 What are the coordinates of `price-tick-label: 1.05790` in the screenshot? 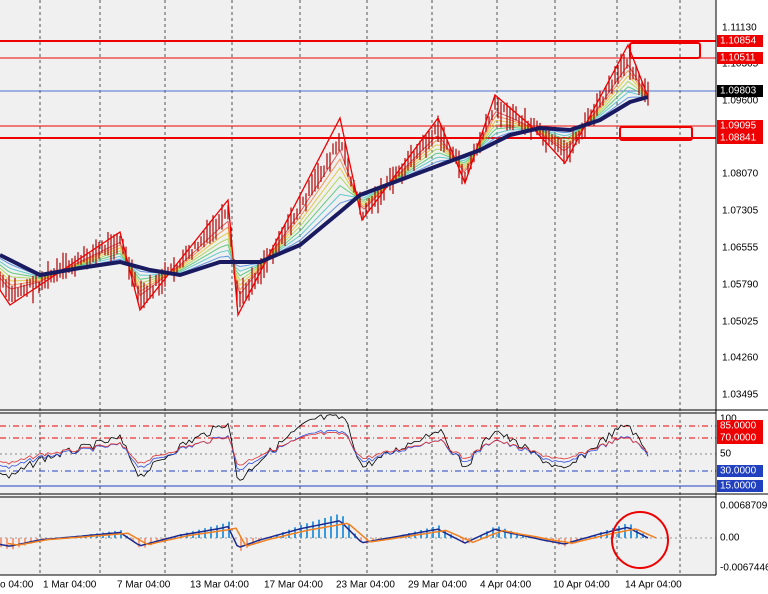 It's located at (740, 285).